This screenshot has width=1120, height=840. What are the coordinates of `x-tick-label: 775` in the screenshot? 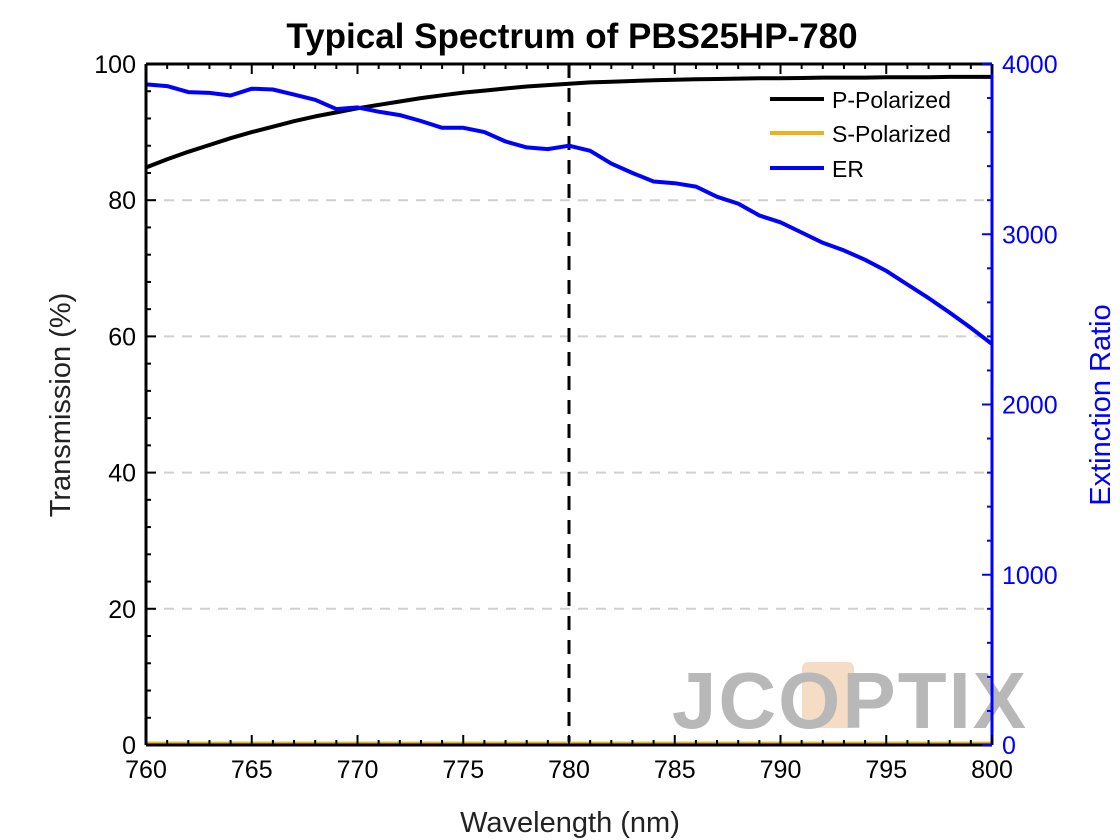 It's located at (463, 770).